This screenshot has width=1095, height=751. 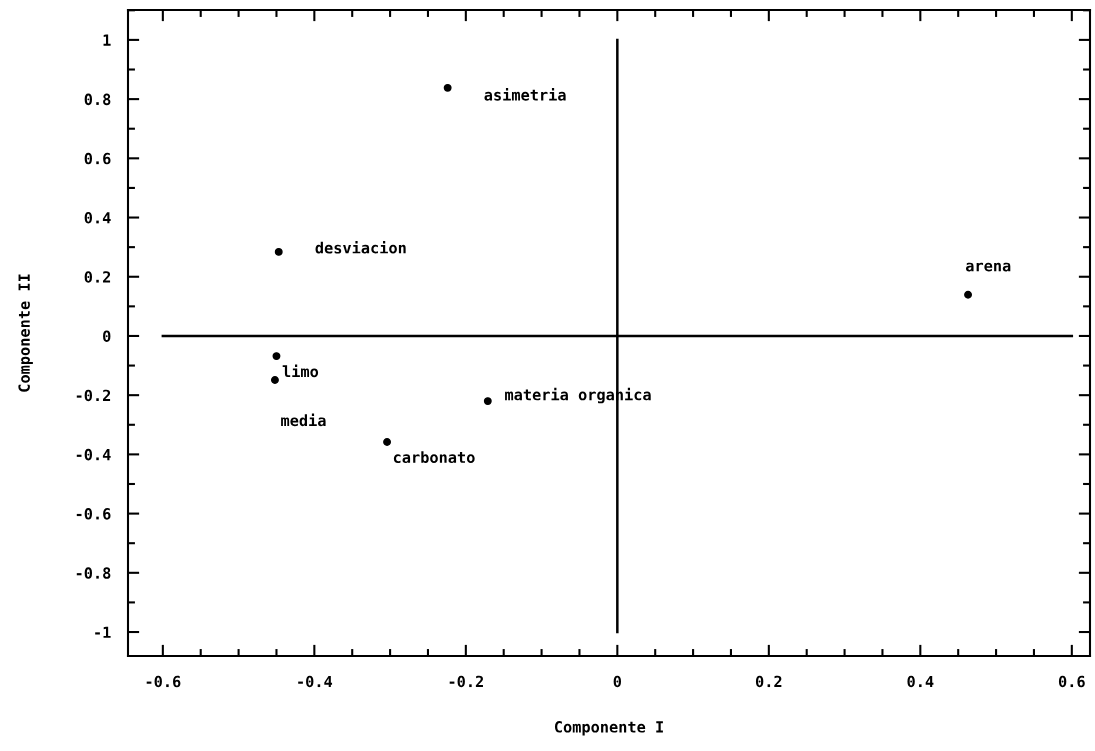 I want to click on y-tick-label: 0, so click(x=107, y=336).